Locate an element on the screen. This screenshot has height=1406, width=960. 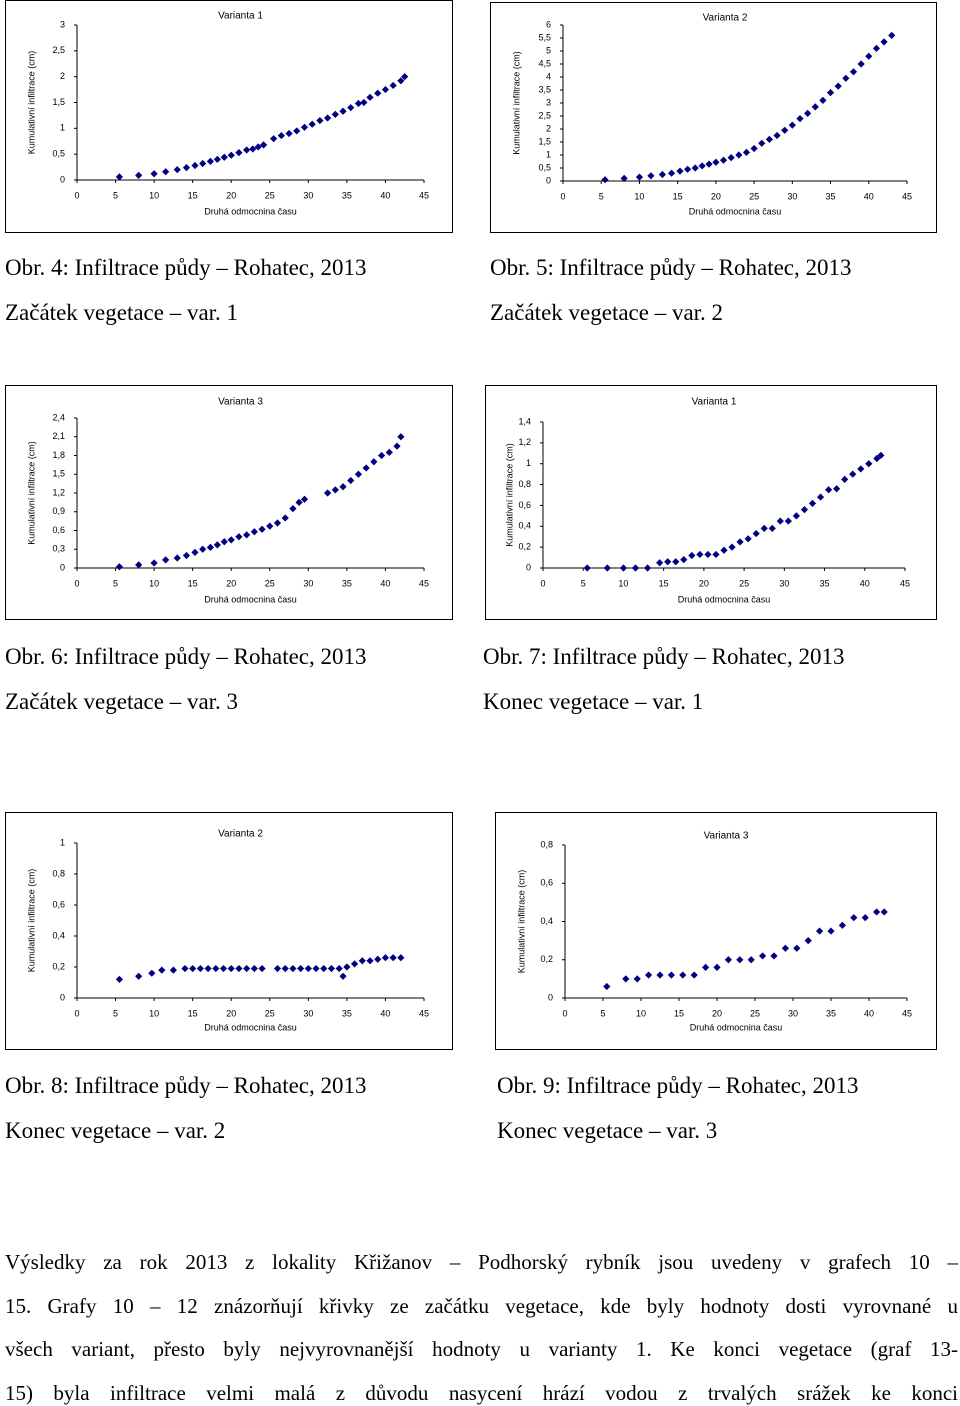
y-tick-label: 1,2 is located at coordinates (524, 442).